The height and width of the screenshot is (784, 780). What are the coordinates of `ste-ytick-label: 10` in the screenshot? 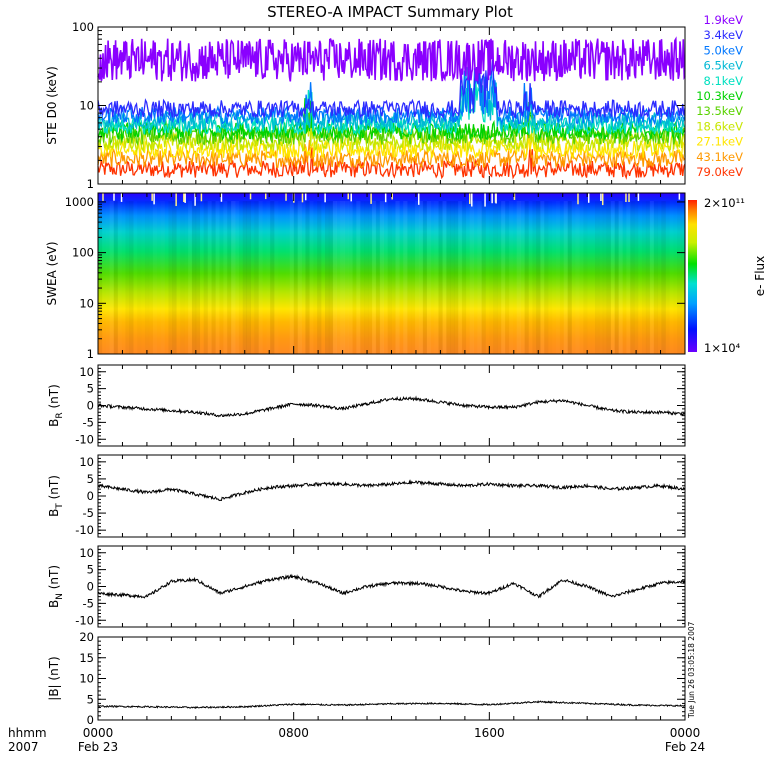 It's located at (86, 106).